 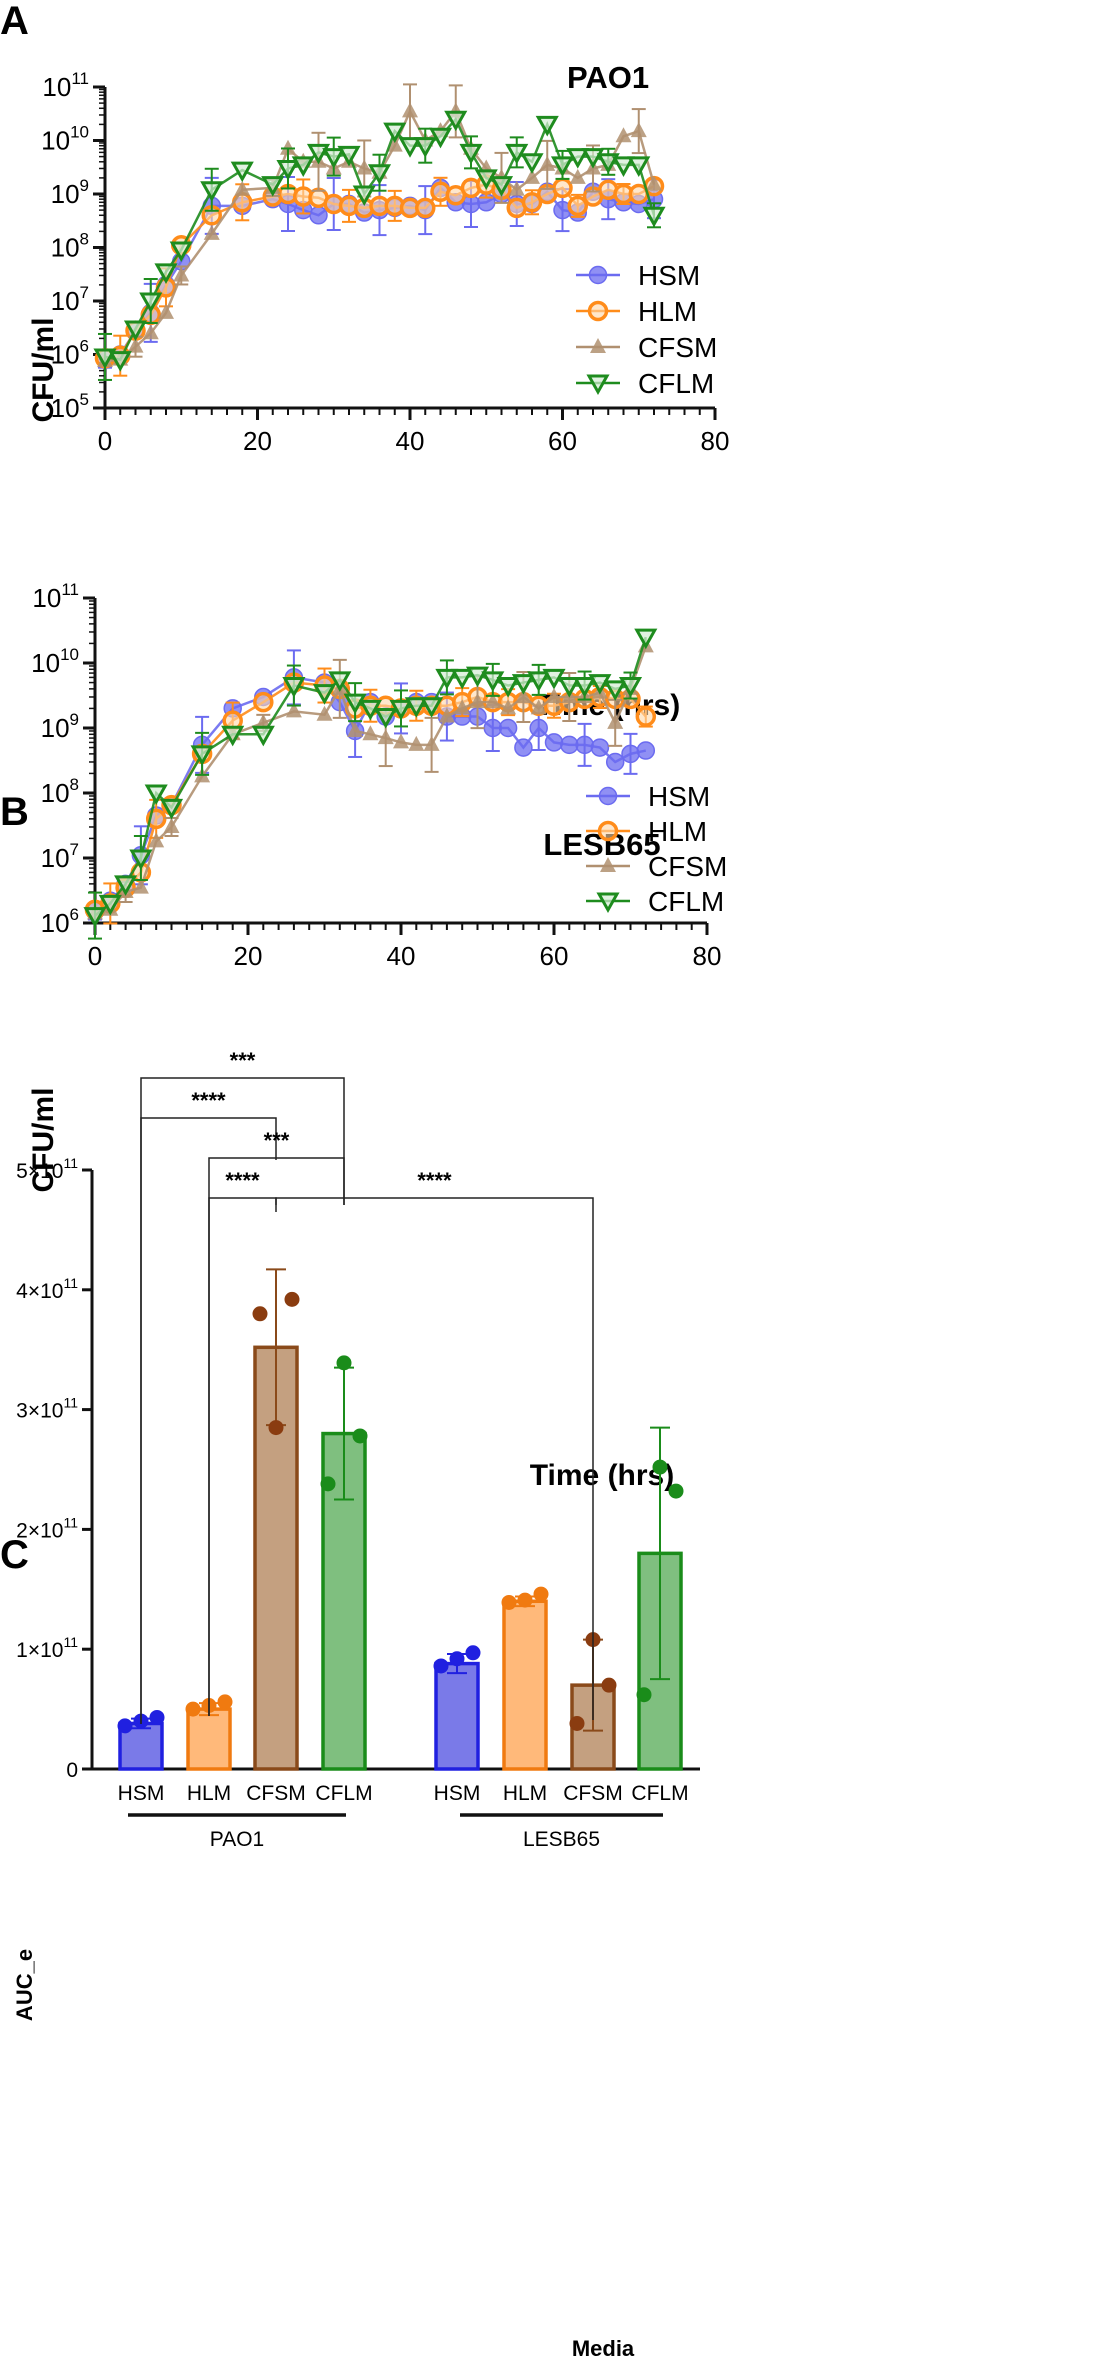 I want to click on y-tick-exponent: 7, so click(x=74, y=849).